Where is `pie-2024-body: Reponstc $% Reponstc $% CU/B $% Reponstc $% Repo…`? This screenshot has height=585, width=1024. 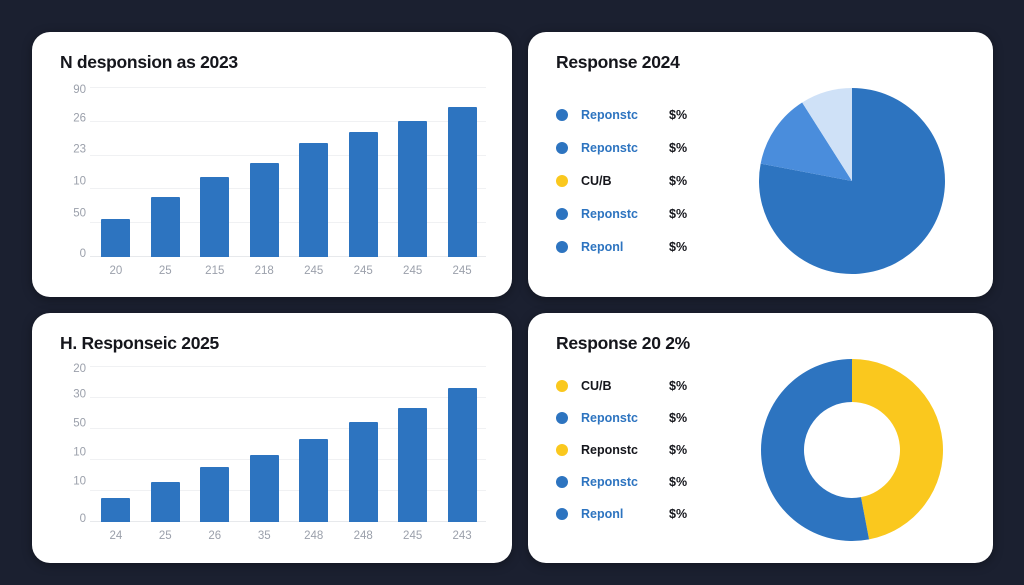
pie-2024-body: Reponstc $% Reponstc $% CU/B $% Reponstc $% Repo… is located at coordinates (759, 181).